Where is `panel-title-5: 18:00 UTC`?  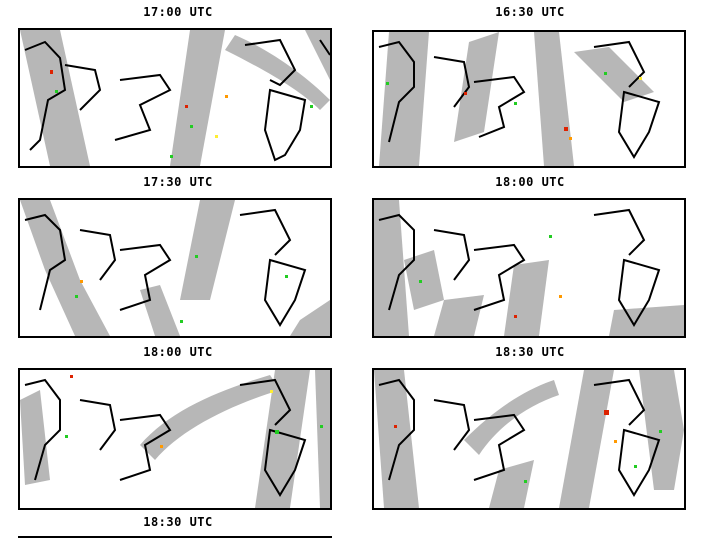
panel-title-5: 18:00 UTC is located at coordinates (178, 352).